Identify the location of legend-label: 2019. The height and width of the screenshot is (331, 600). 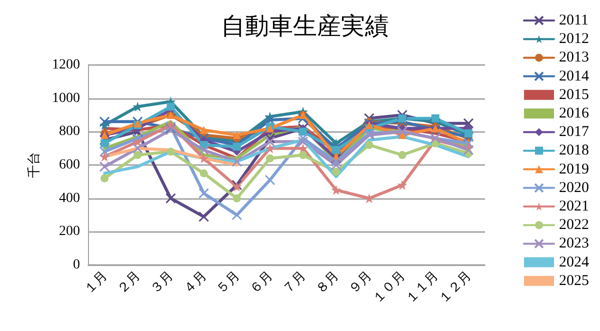
(574, 169).